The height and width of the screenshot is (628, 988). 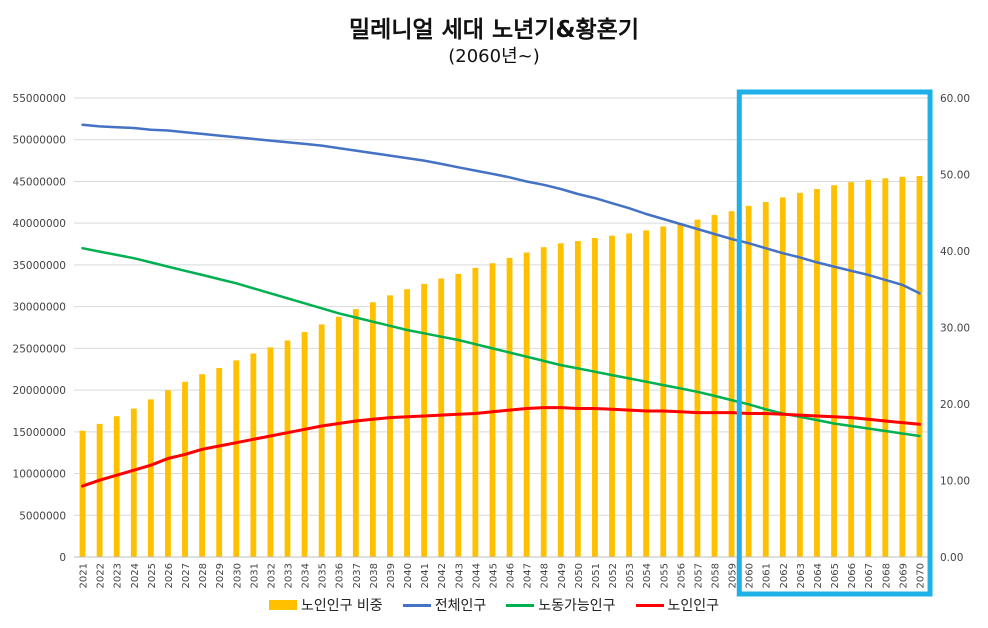 What do you see at coordinates (62, 558) in the screenshot?
I see `y-left-tick-label: 0` at bounding box center [62, 558].